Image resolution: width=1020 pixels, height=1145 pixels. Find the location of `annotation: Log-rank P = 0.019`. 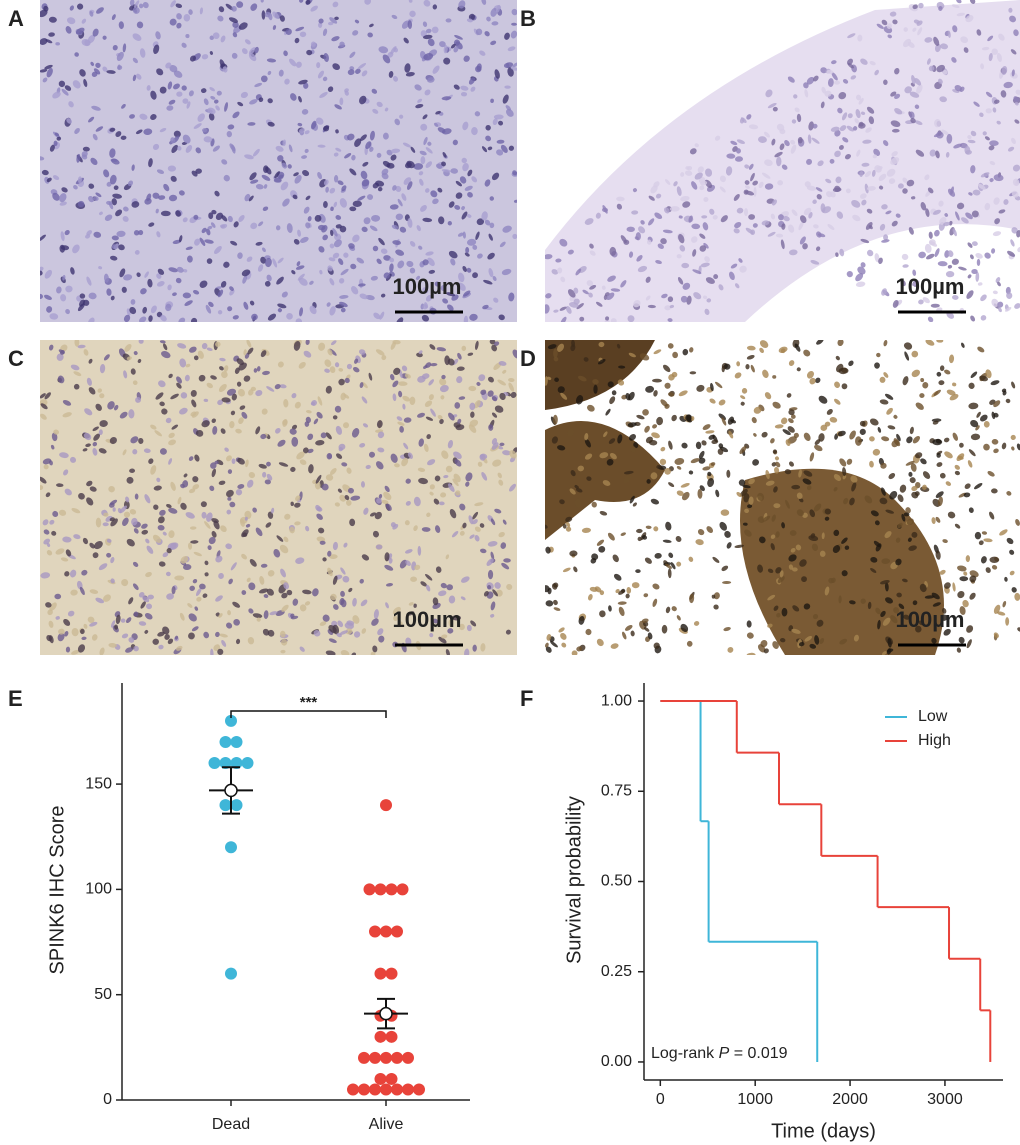

annotation: Log-rank P = 0.019 is located at coordinates (719, 1053).